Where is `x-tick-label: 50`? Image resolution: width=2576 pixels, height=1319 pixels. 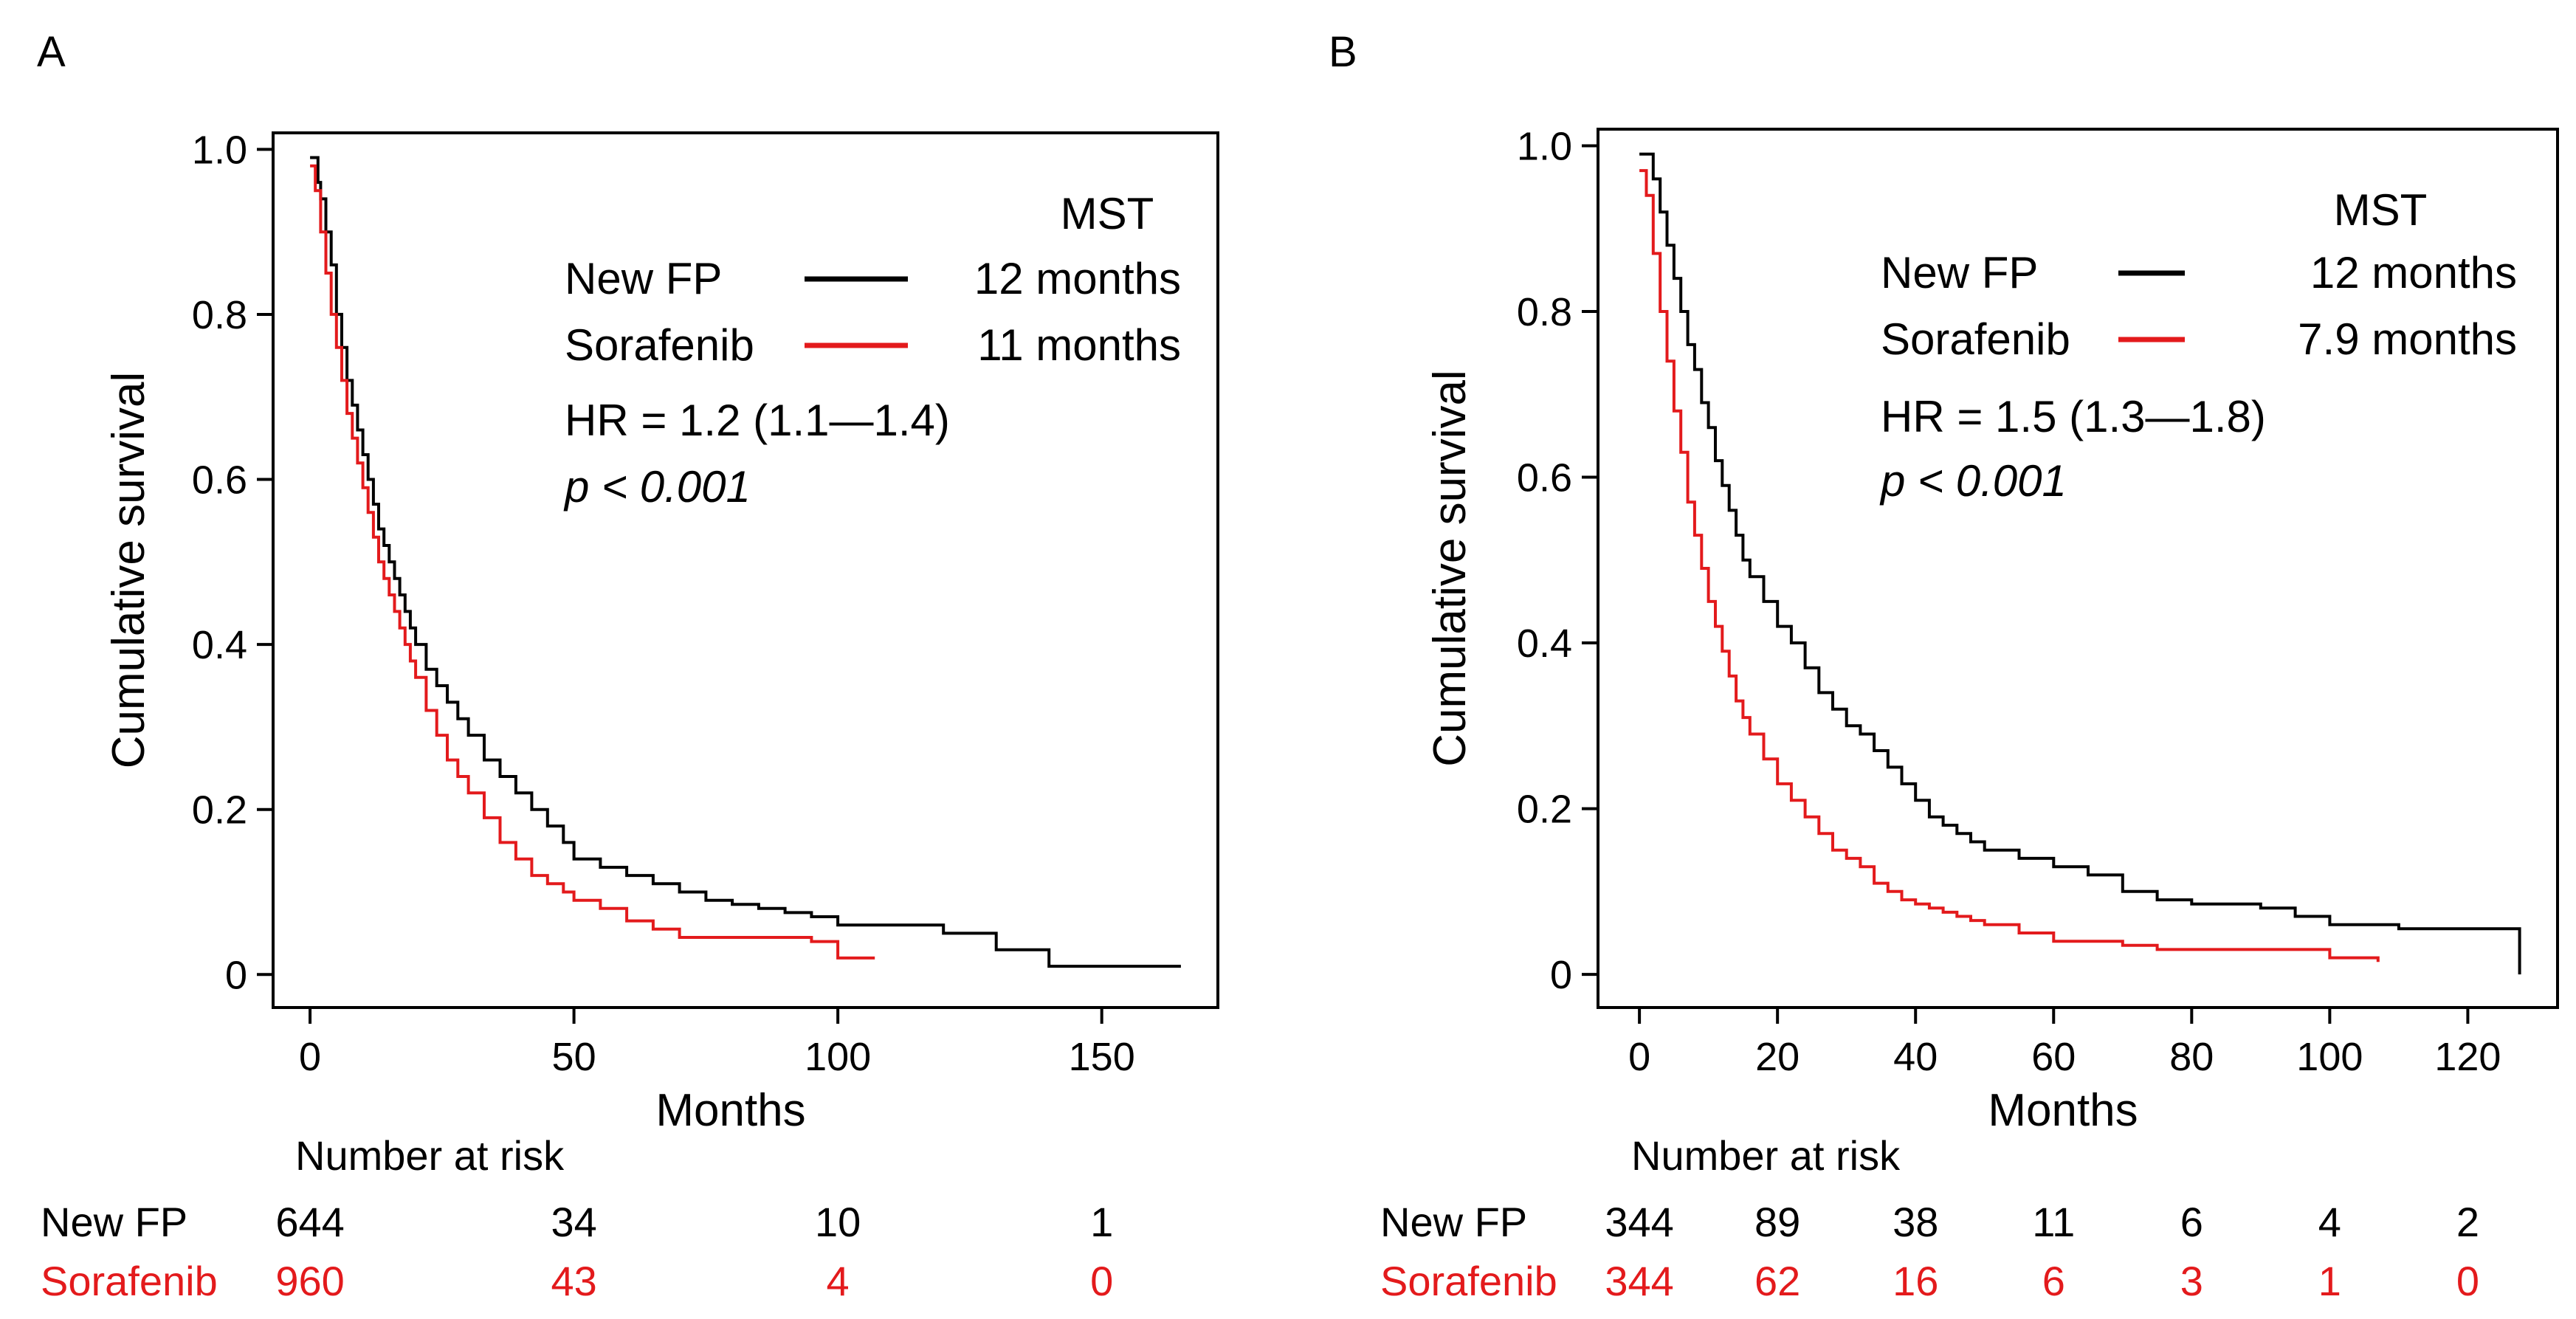
x-tick-label: 50 is located at coordinates (574, 1057).